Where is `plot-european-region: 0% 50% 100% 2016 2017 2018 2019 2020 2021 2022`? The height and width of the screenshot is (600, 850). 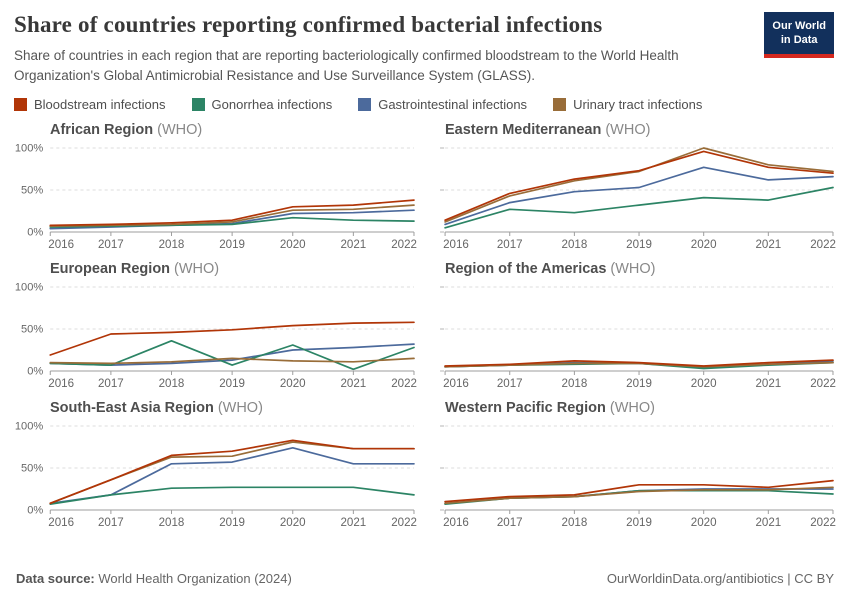 plot-european-region: 0% 50% 100% 2016 2017 2018 2019 2020 2021 2022 is located at coordinates (215, 335).